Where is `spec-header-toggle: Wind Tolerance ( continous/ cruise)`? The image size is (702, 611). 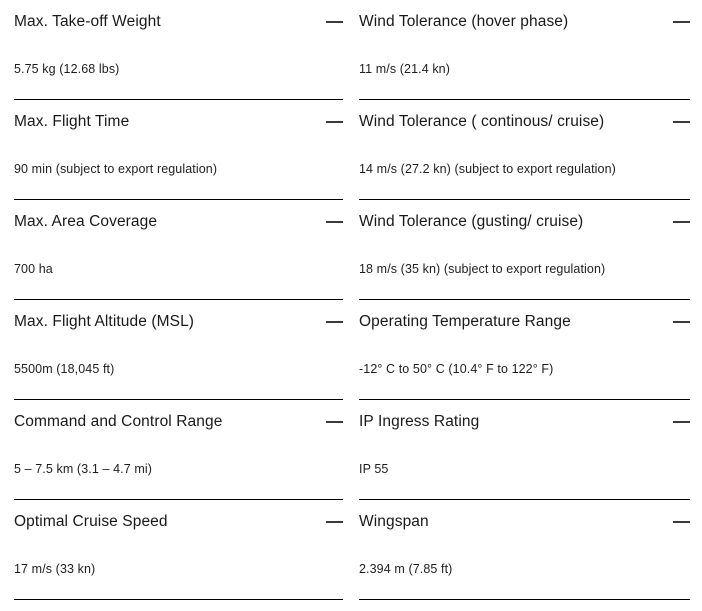 spec-header-toggle: Wind Tolerance ( continous/ cruise) is located at coordinates (524, 122).